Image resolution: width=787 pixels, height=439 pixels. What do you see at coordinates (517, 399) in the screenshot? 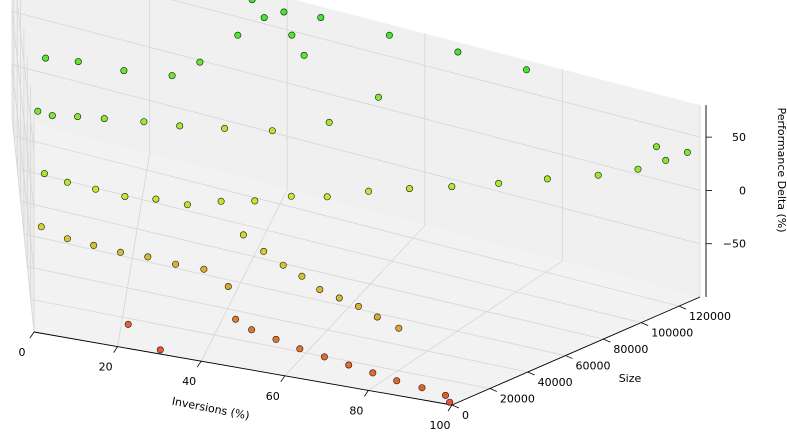
I see `y-tick-label: 20000` at bounding box center [517, 399].